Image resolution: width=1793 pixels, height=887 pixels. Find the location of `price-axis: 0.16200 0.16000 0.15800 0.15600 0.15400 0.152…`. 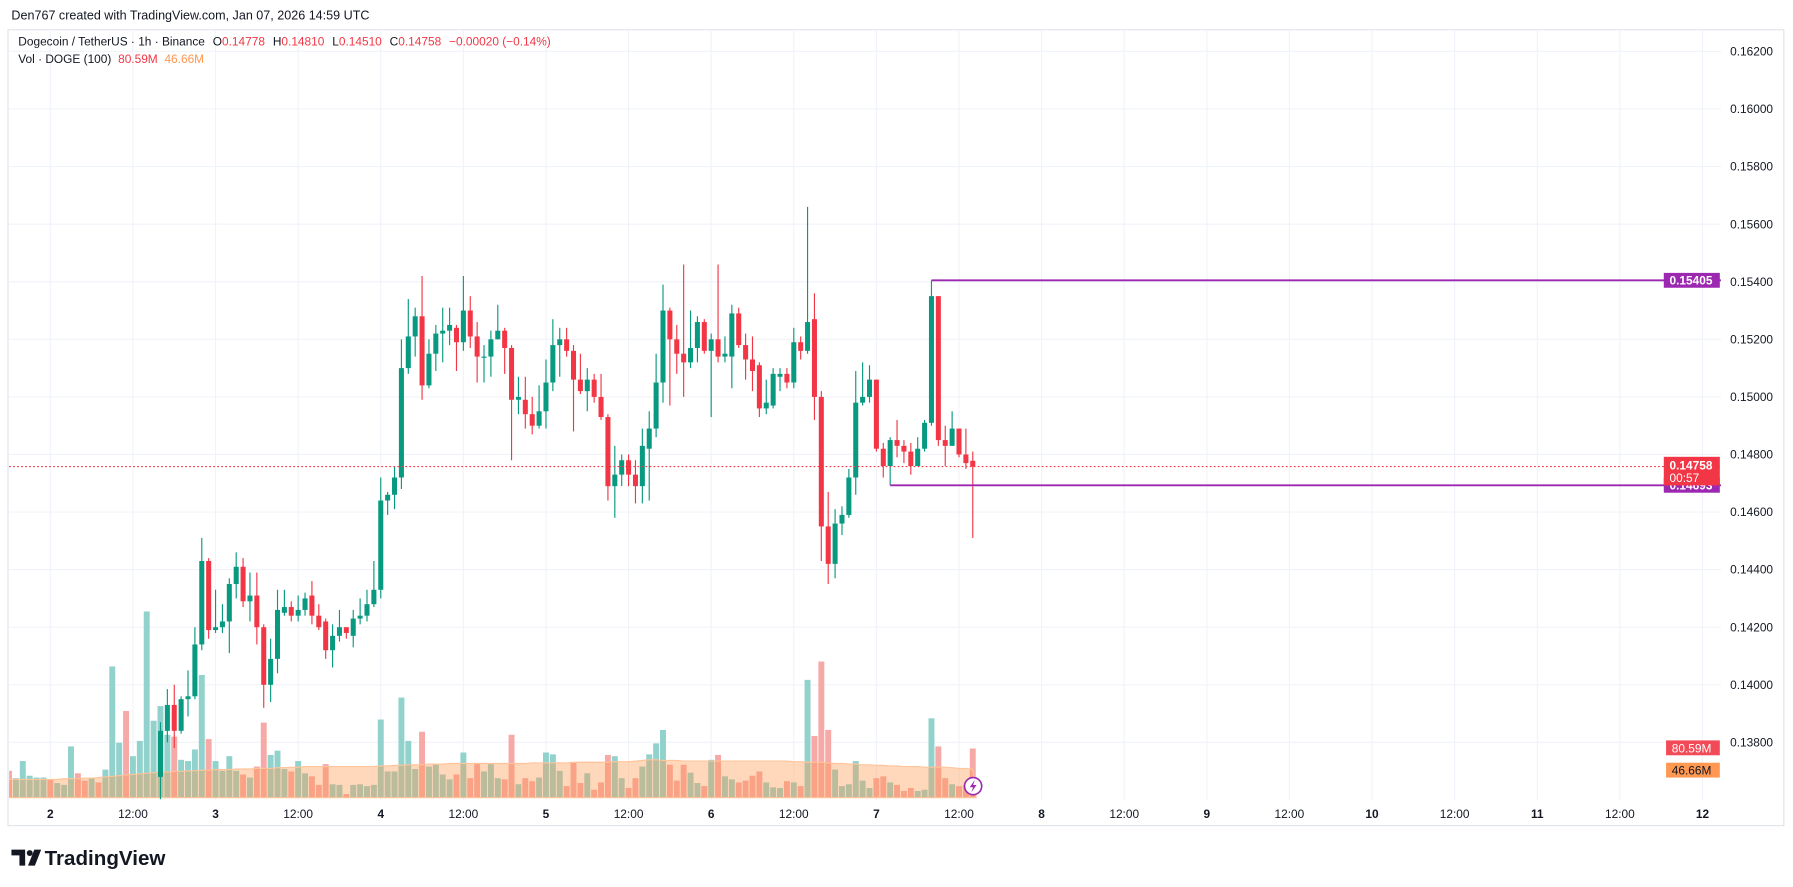

price-axis: 0.16200 0.16000 0.15800 0.15600 0.15400 0.152… is located at coordinates (1751, 397).